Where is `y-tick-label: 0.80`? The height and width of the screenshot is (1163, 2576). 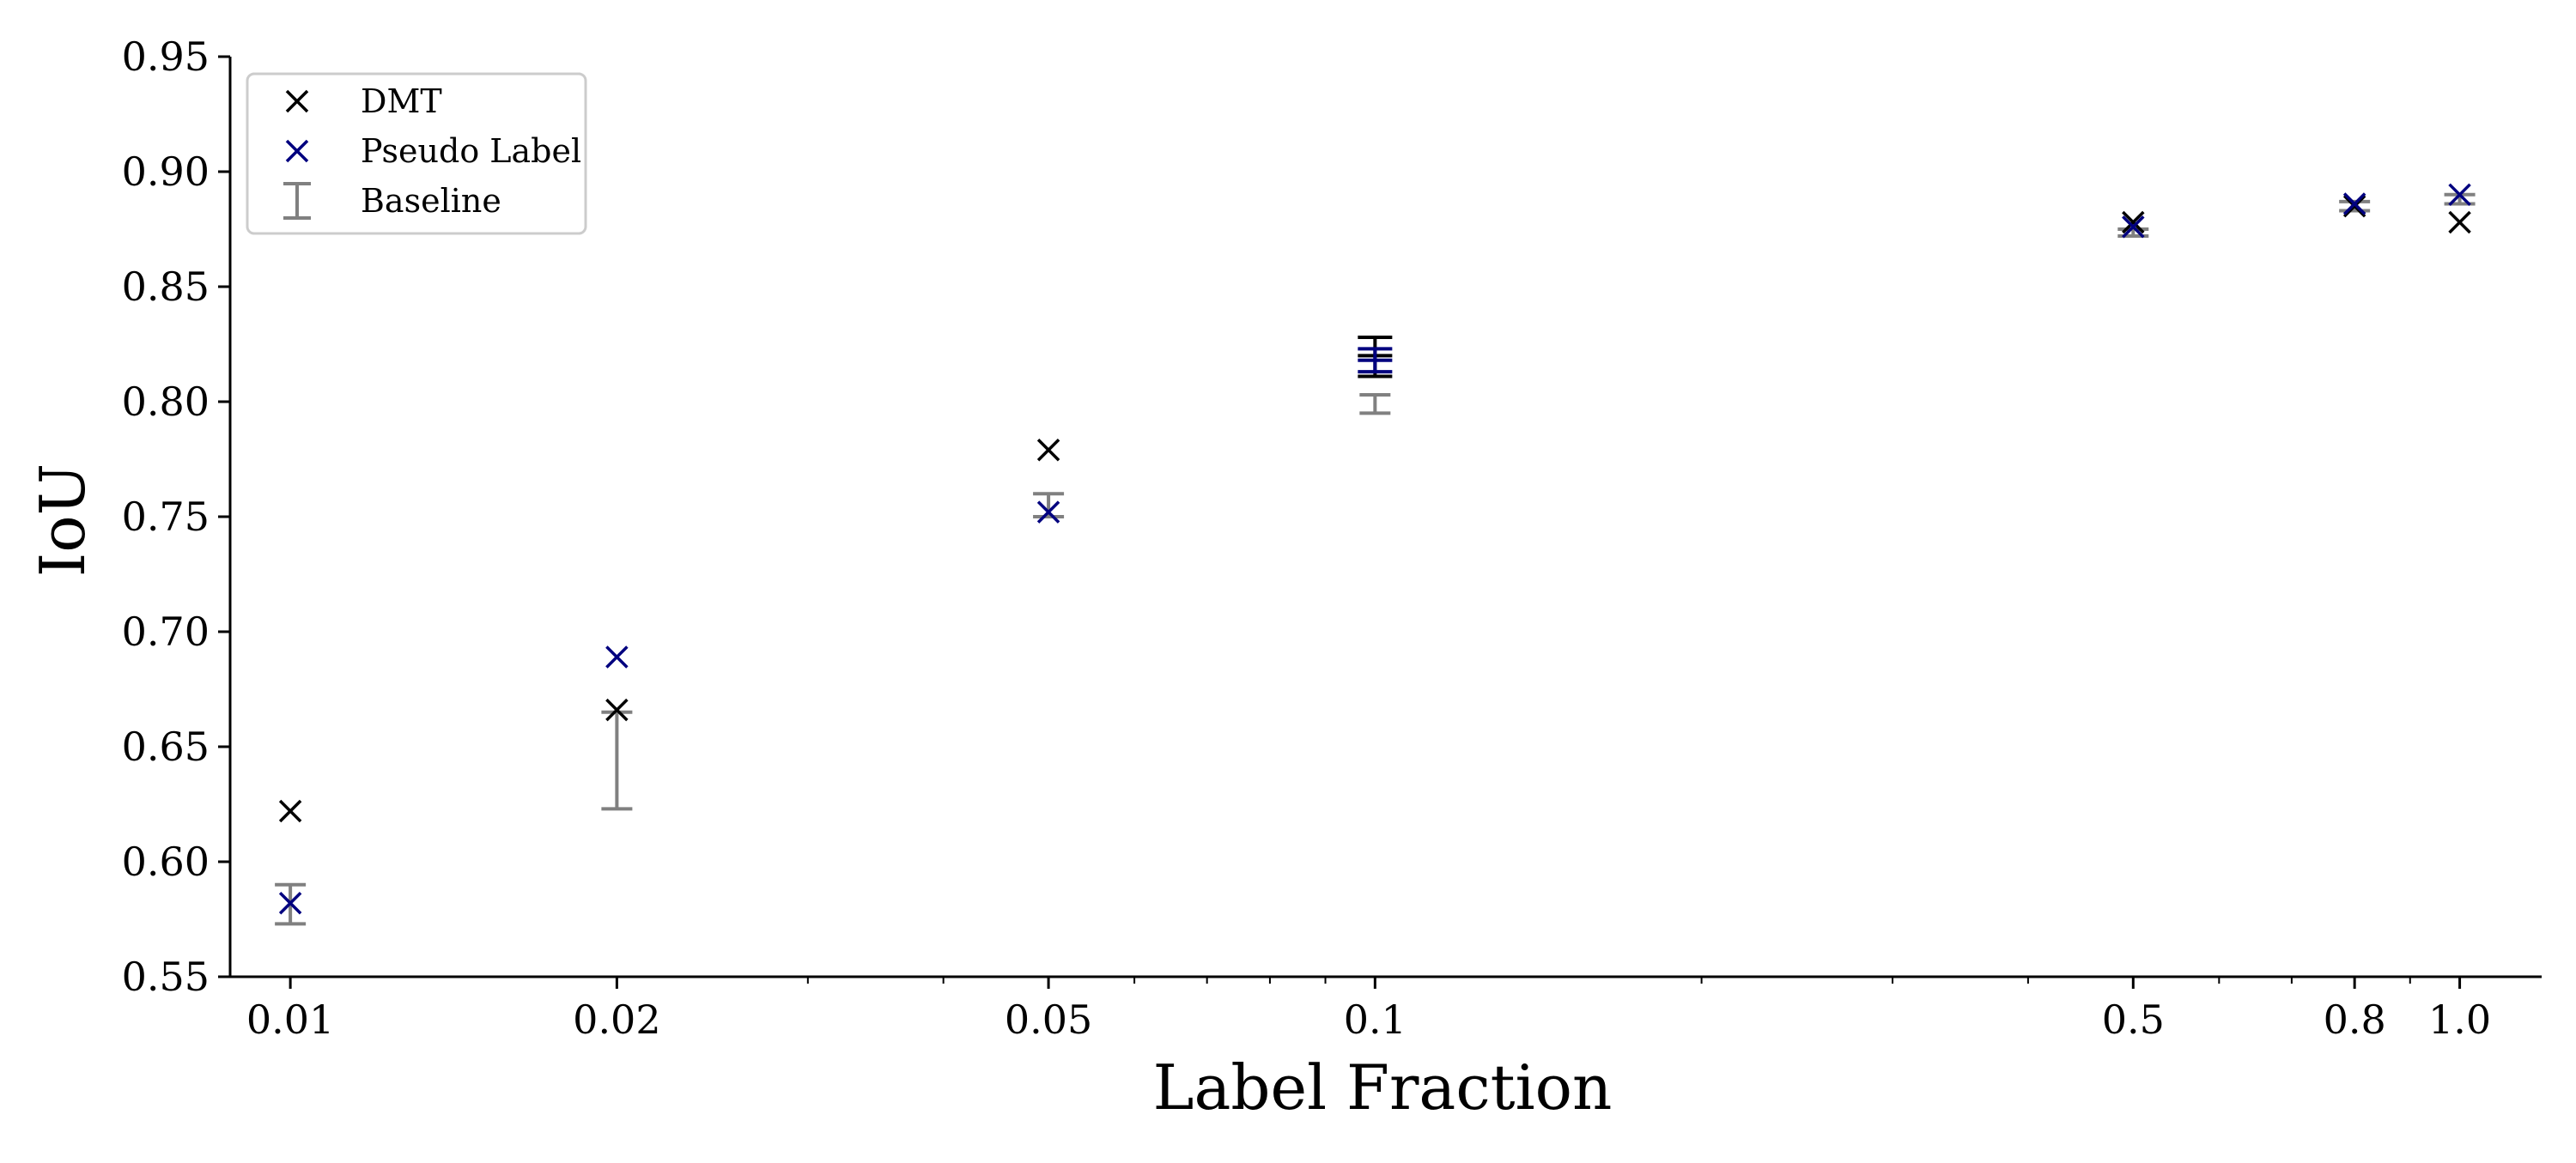
y-tick-label: 0.80 is located at coordinates (166, 402).